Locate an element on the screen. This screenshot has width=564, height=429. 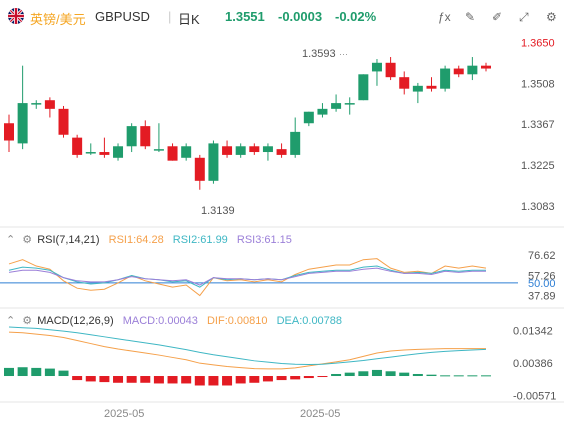
uk-flag-icon is located at coordinates (16, 16).